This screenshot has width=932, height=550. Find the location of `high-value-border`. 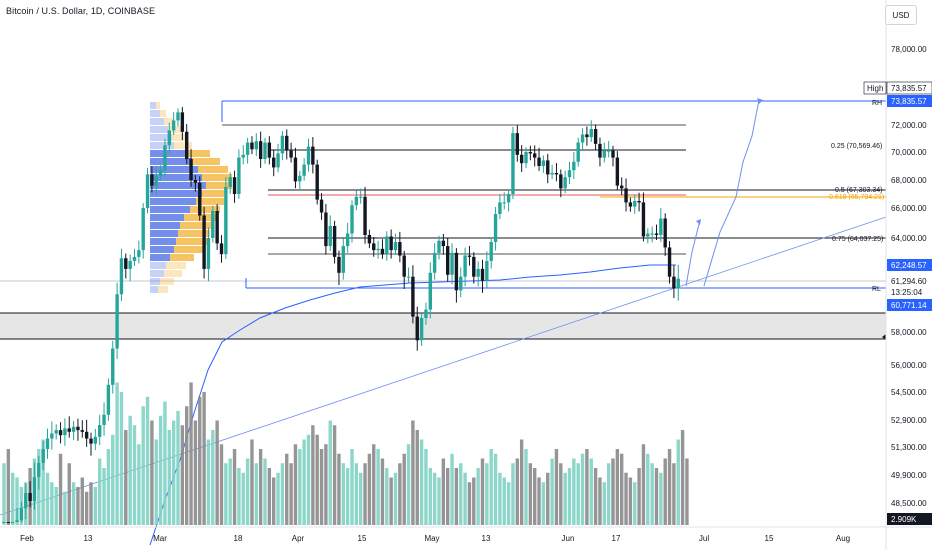

high-value-border is located at coordinates (909, 88).